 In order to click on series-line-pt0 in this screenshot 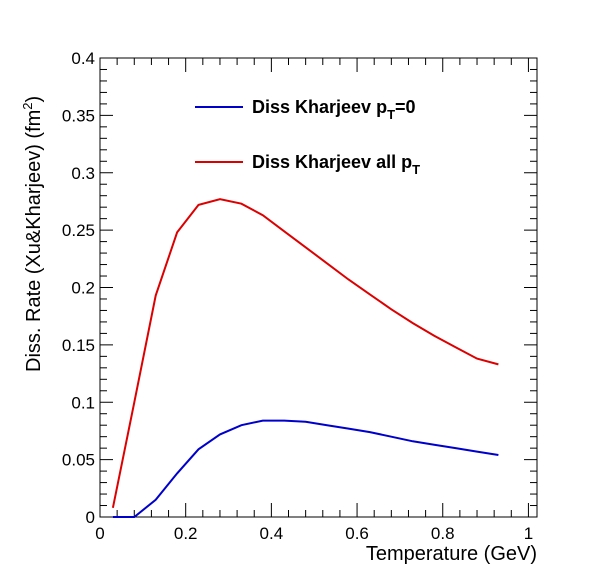, I will do `click(305, 468)`.